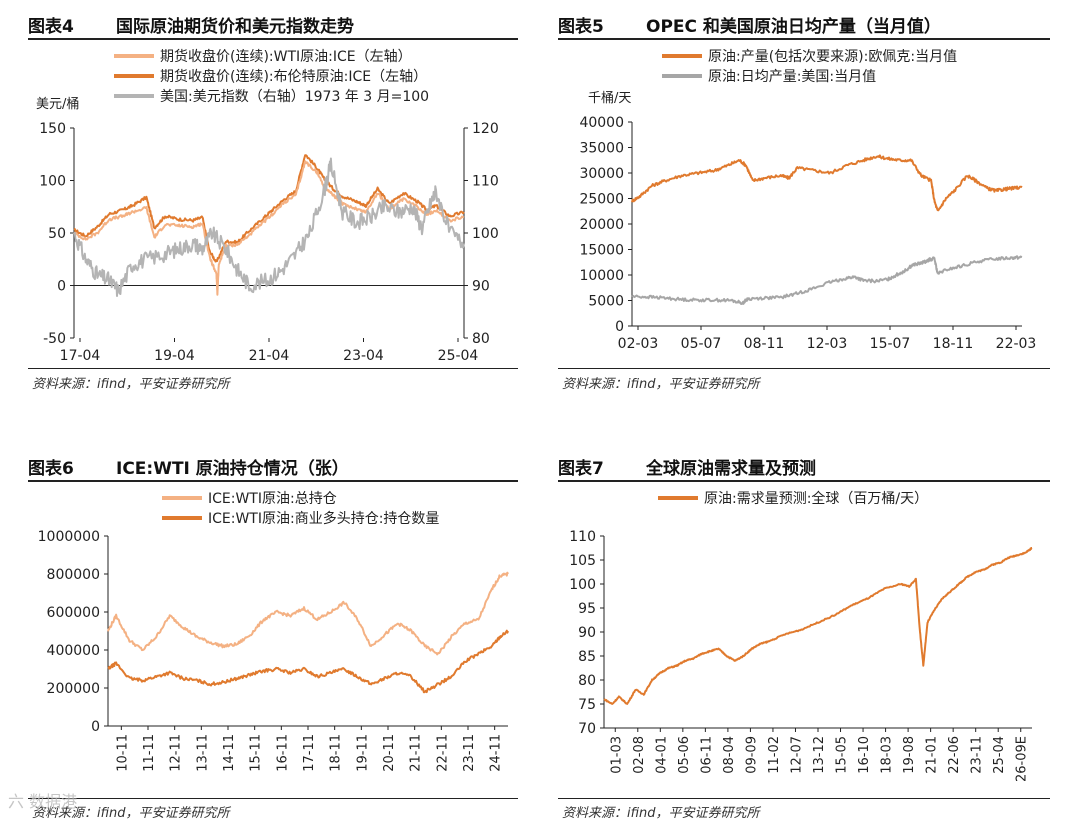  Describe the element at coordinates (73, 575) in the screenshot. I see `y-tick-label: 800000` at that location.